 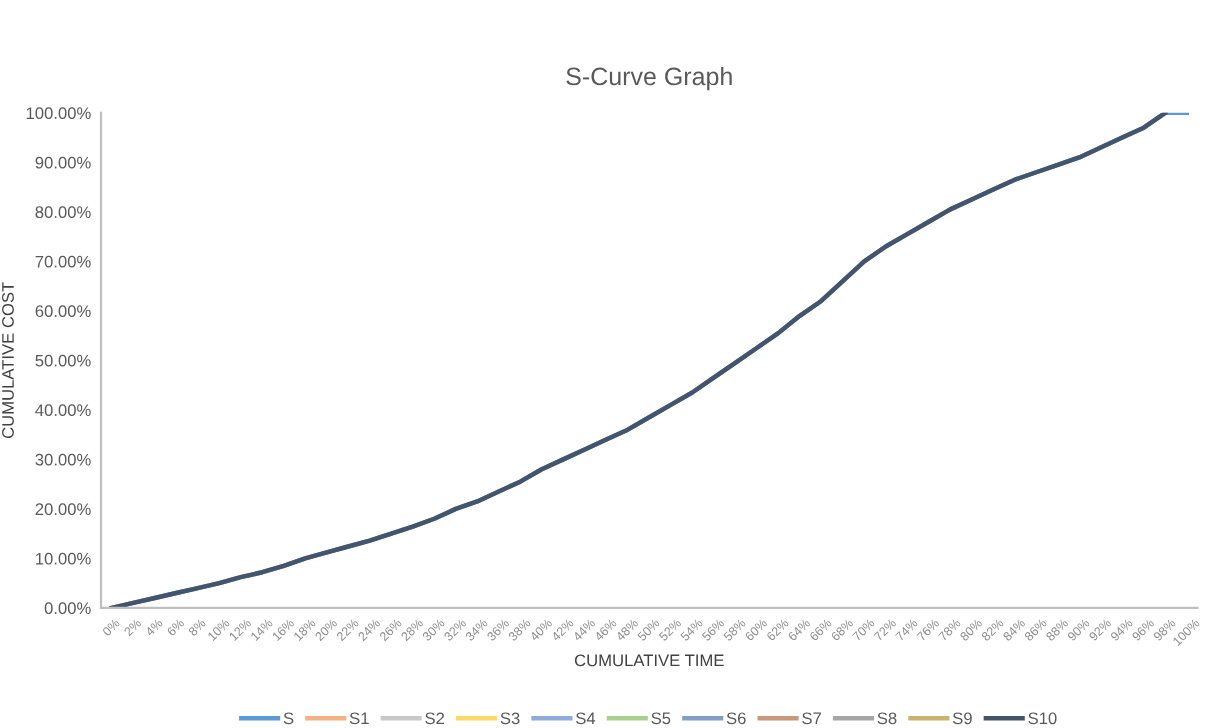 I want to click on y-tick-label: 60.00%, so click(x=63, y=311).